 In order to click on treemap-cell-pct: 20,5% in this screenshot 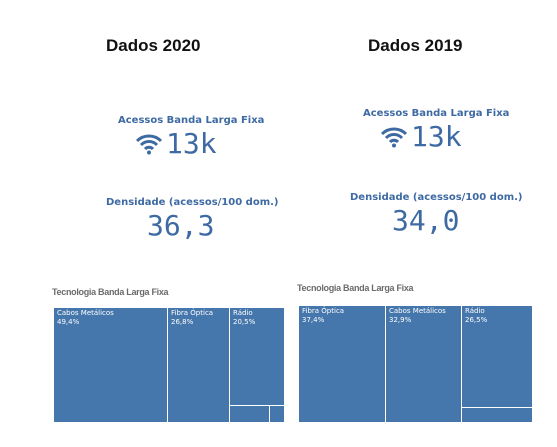, I will do `click(244, 322)`.